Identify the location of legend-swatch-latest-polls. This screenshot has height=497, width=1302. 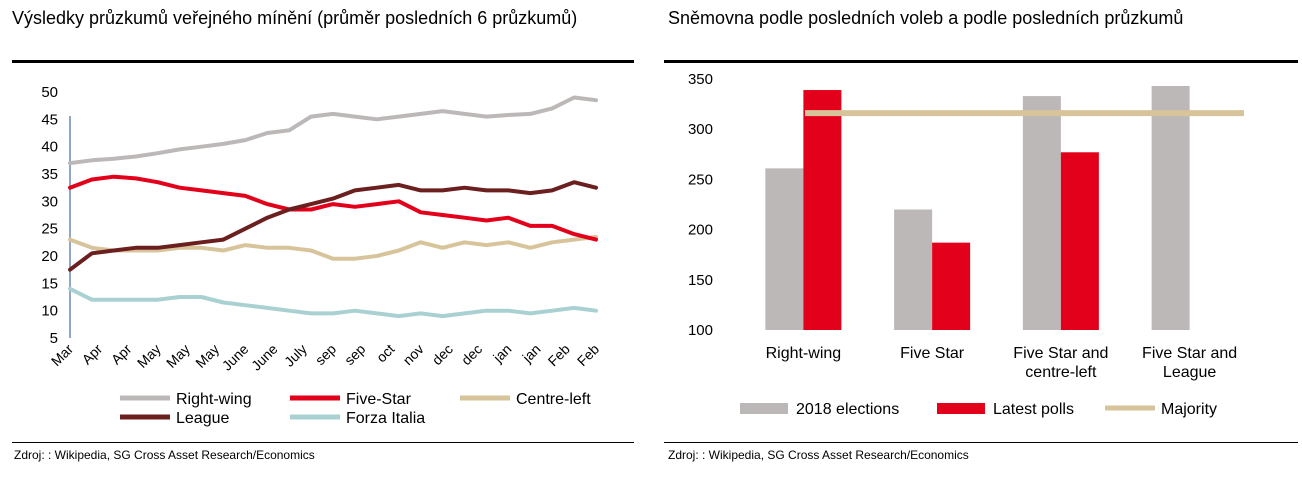
(961, 408).